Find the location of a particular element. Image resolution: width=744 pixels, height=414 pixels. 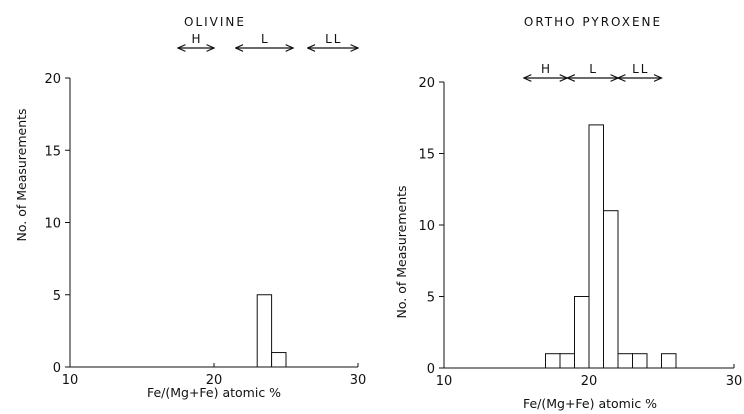

chart-title: OLIVINE is located at coordinates (215, 22).